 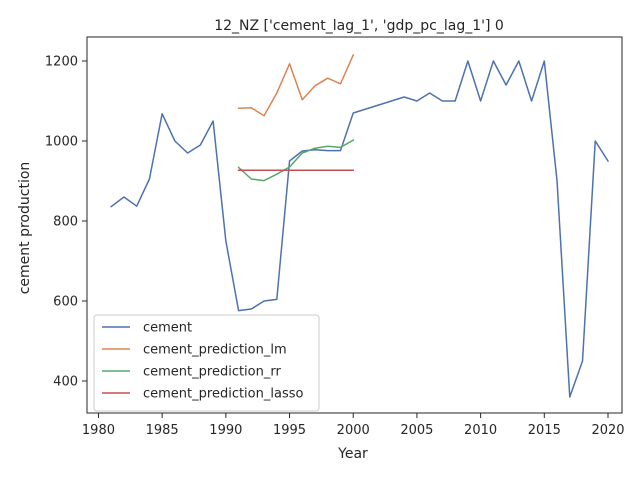 I want to click on x-tick-label: 2005, so click(x=416, y=430).